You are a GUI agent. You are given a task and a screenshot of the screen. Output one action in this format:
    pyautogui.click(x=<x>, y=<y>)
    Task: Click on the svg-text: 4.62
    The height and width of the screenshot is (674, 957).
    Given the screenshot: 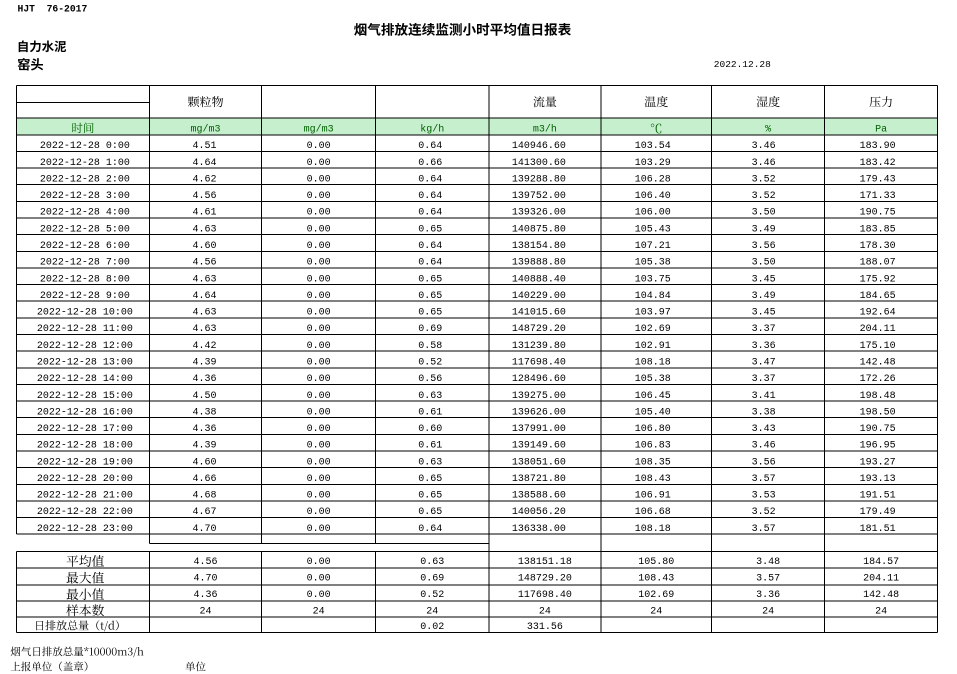 What is the action you would take?
    pyautogui.click(x=205, y=179)
    